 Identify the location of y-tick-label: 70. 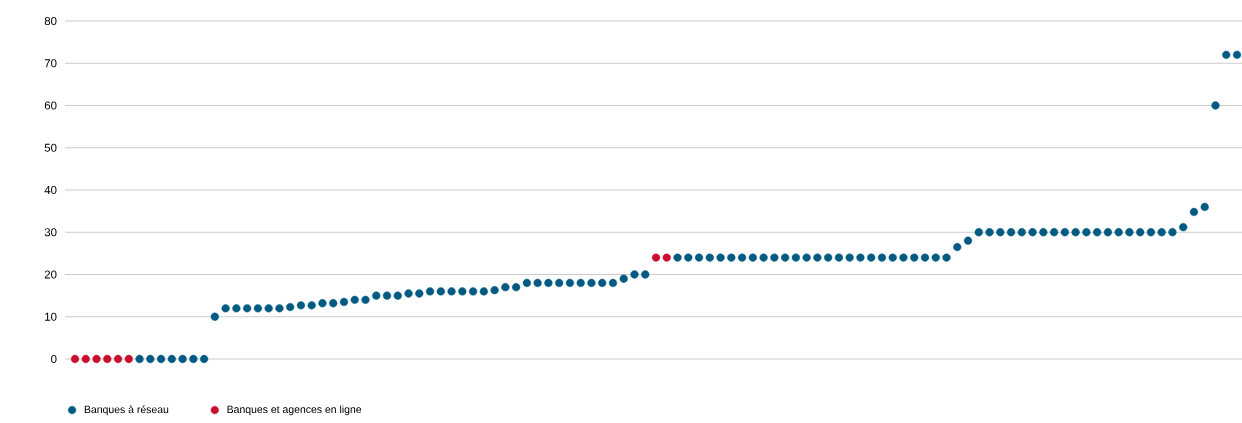
(50, 63).